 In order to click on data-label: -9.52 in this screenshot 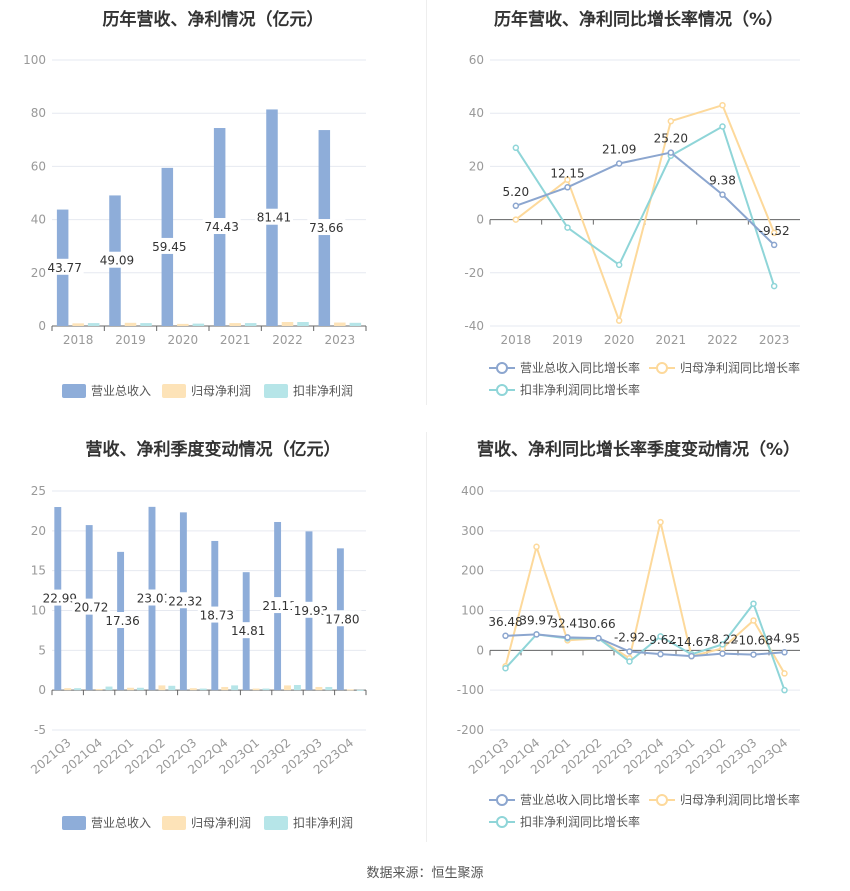, I will do `click(774, 231)`.